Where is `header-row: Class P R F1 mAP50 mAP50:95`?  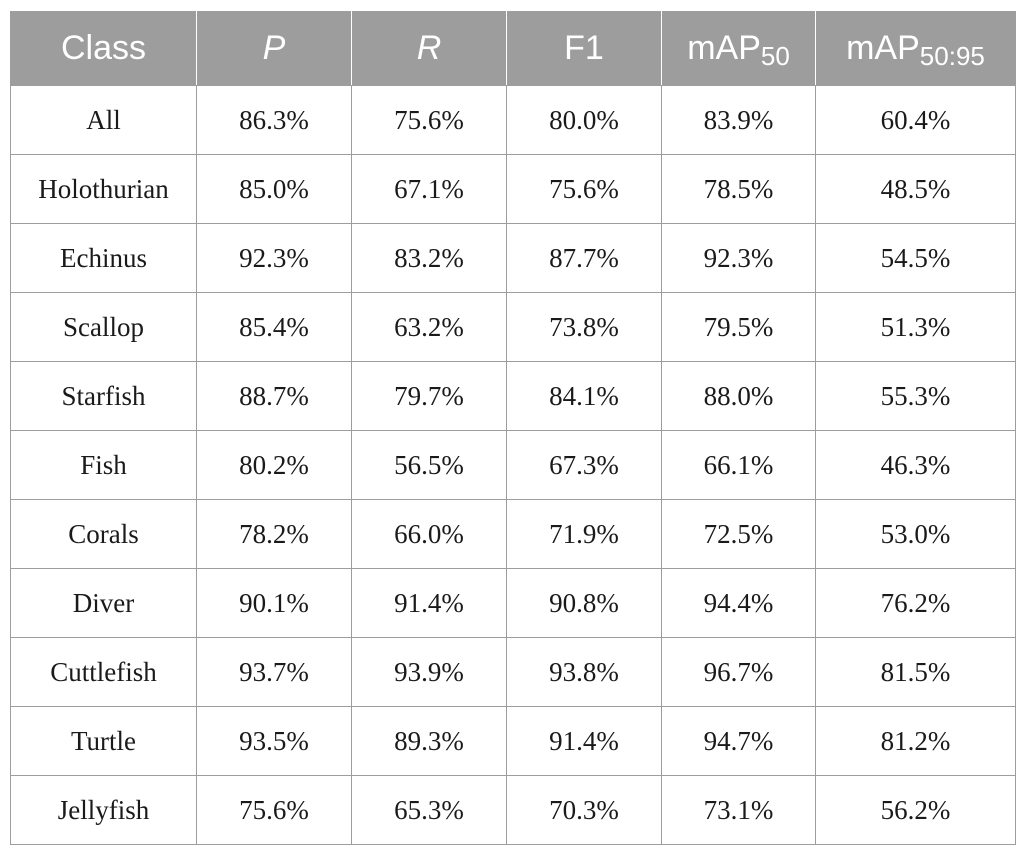 header-row: Class P R F1 mAP50 mAP50:95 is located at coordinates (513, 48).